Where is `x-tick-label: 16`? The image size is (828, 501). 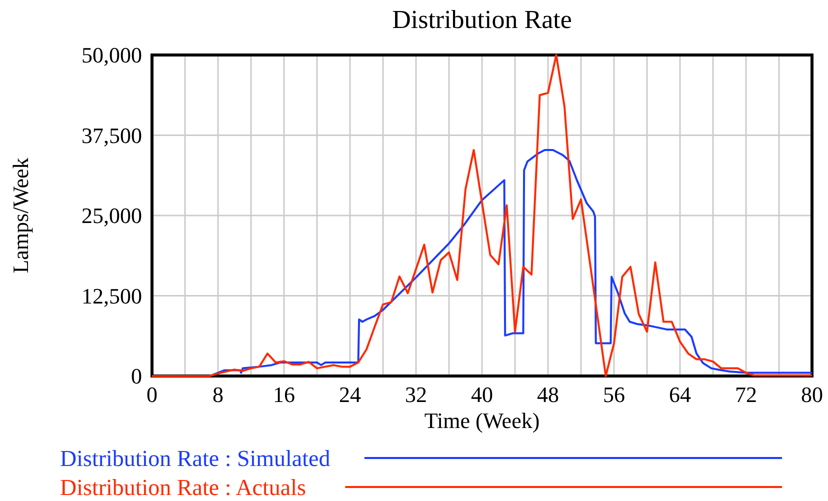
x-tick-label: 16 is located at coordinates (284, 394).